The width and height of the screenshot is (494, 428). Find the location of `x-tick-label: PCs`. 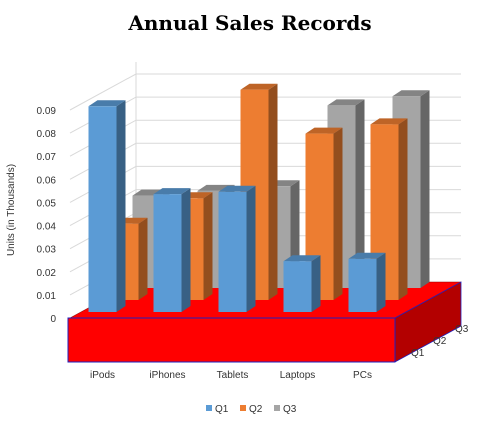

x-tick-label: PCs is located at coordinates (362, 375).